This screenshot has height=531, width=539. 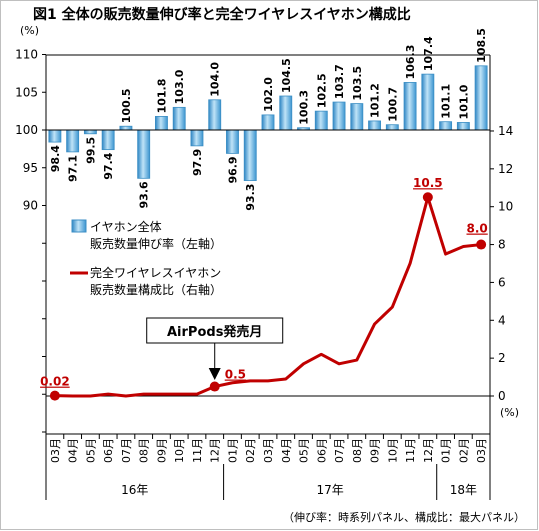 I want to click on bar-value-label: 103.7, so click(x=339, y=81).